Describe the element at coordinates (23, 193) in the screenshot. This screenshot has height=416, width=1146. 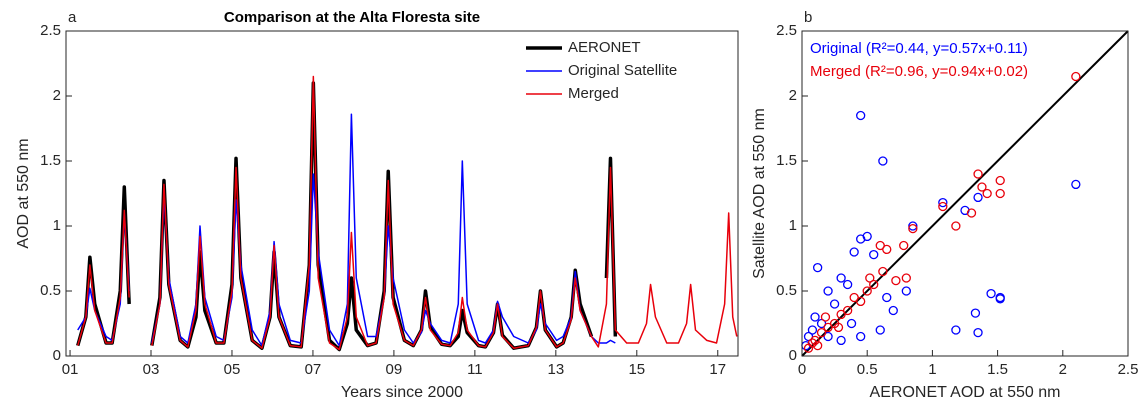
I see `y-axis-label: AOD at 550 nm` at that location.